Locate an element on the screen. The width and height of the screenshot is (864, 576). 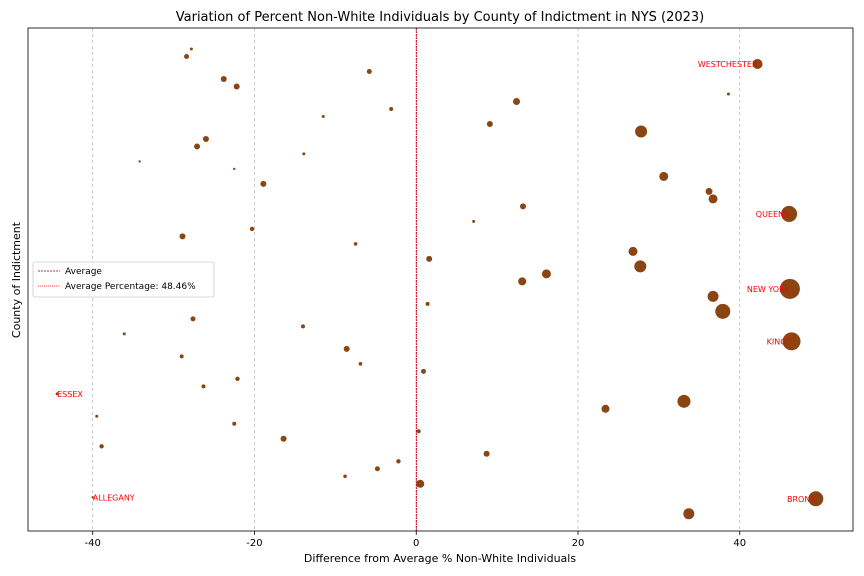
legend-box is located at coordinates (123, 279).